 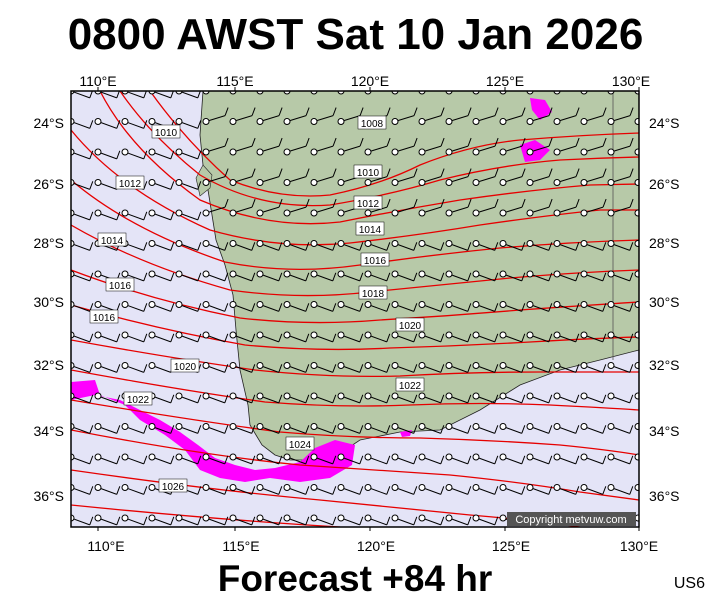 I want to click on lon-label-top: 130°E, so click(x=631, y=81).